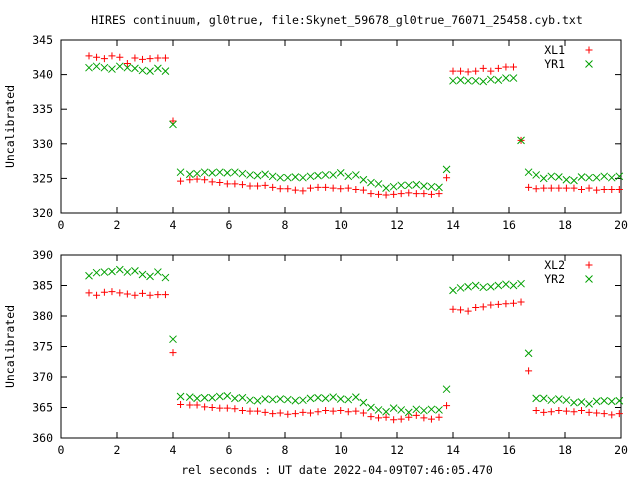 Image resolution: width=640 pixels, height=480 pixels. What do you see at coordinates (397, 225) in the screenshot?
I see `x-tick-label: 12` at bounding box center [397, 225].